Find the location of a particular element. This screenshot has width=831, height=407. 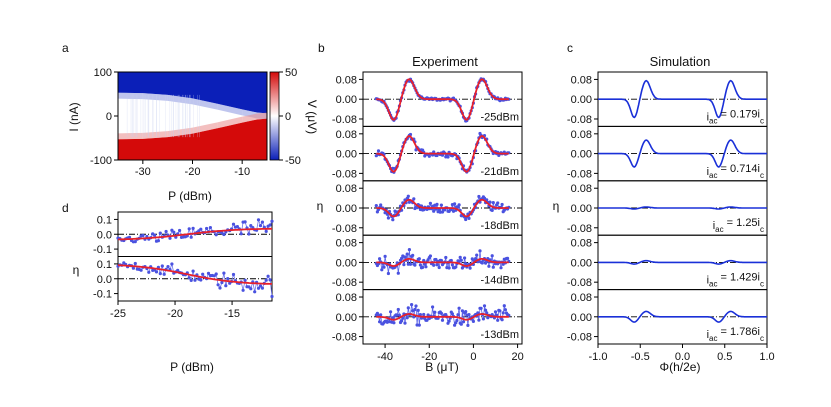

y-tick-label: 0.1 is located at coordinates (104, 220).